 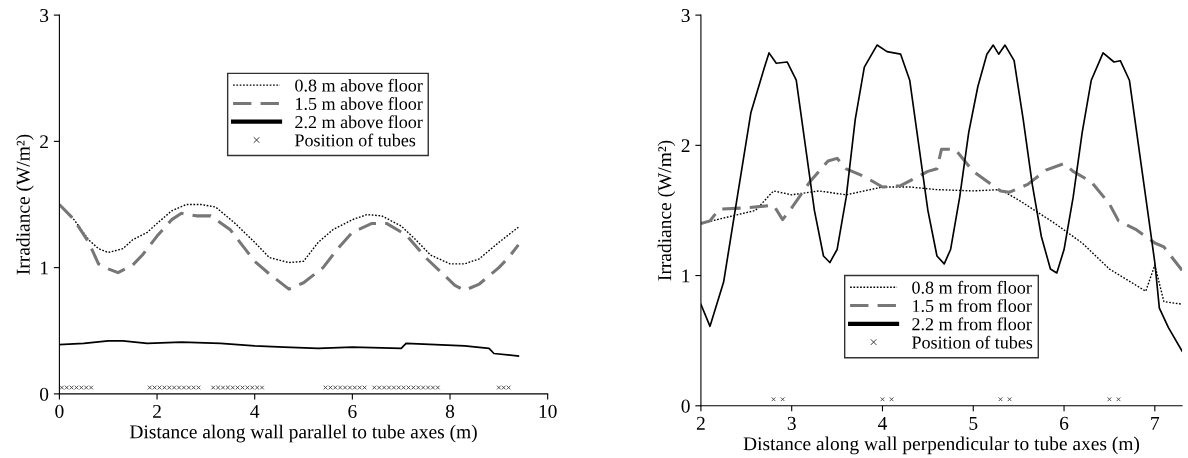 I want to click on legend-label: 2.2 m above floor, so click(x=359, y=122).